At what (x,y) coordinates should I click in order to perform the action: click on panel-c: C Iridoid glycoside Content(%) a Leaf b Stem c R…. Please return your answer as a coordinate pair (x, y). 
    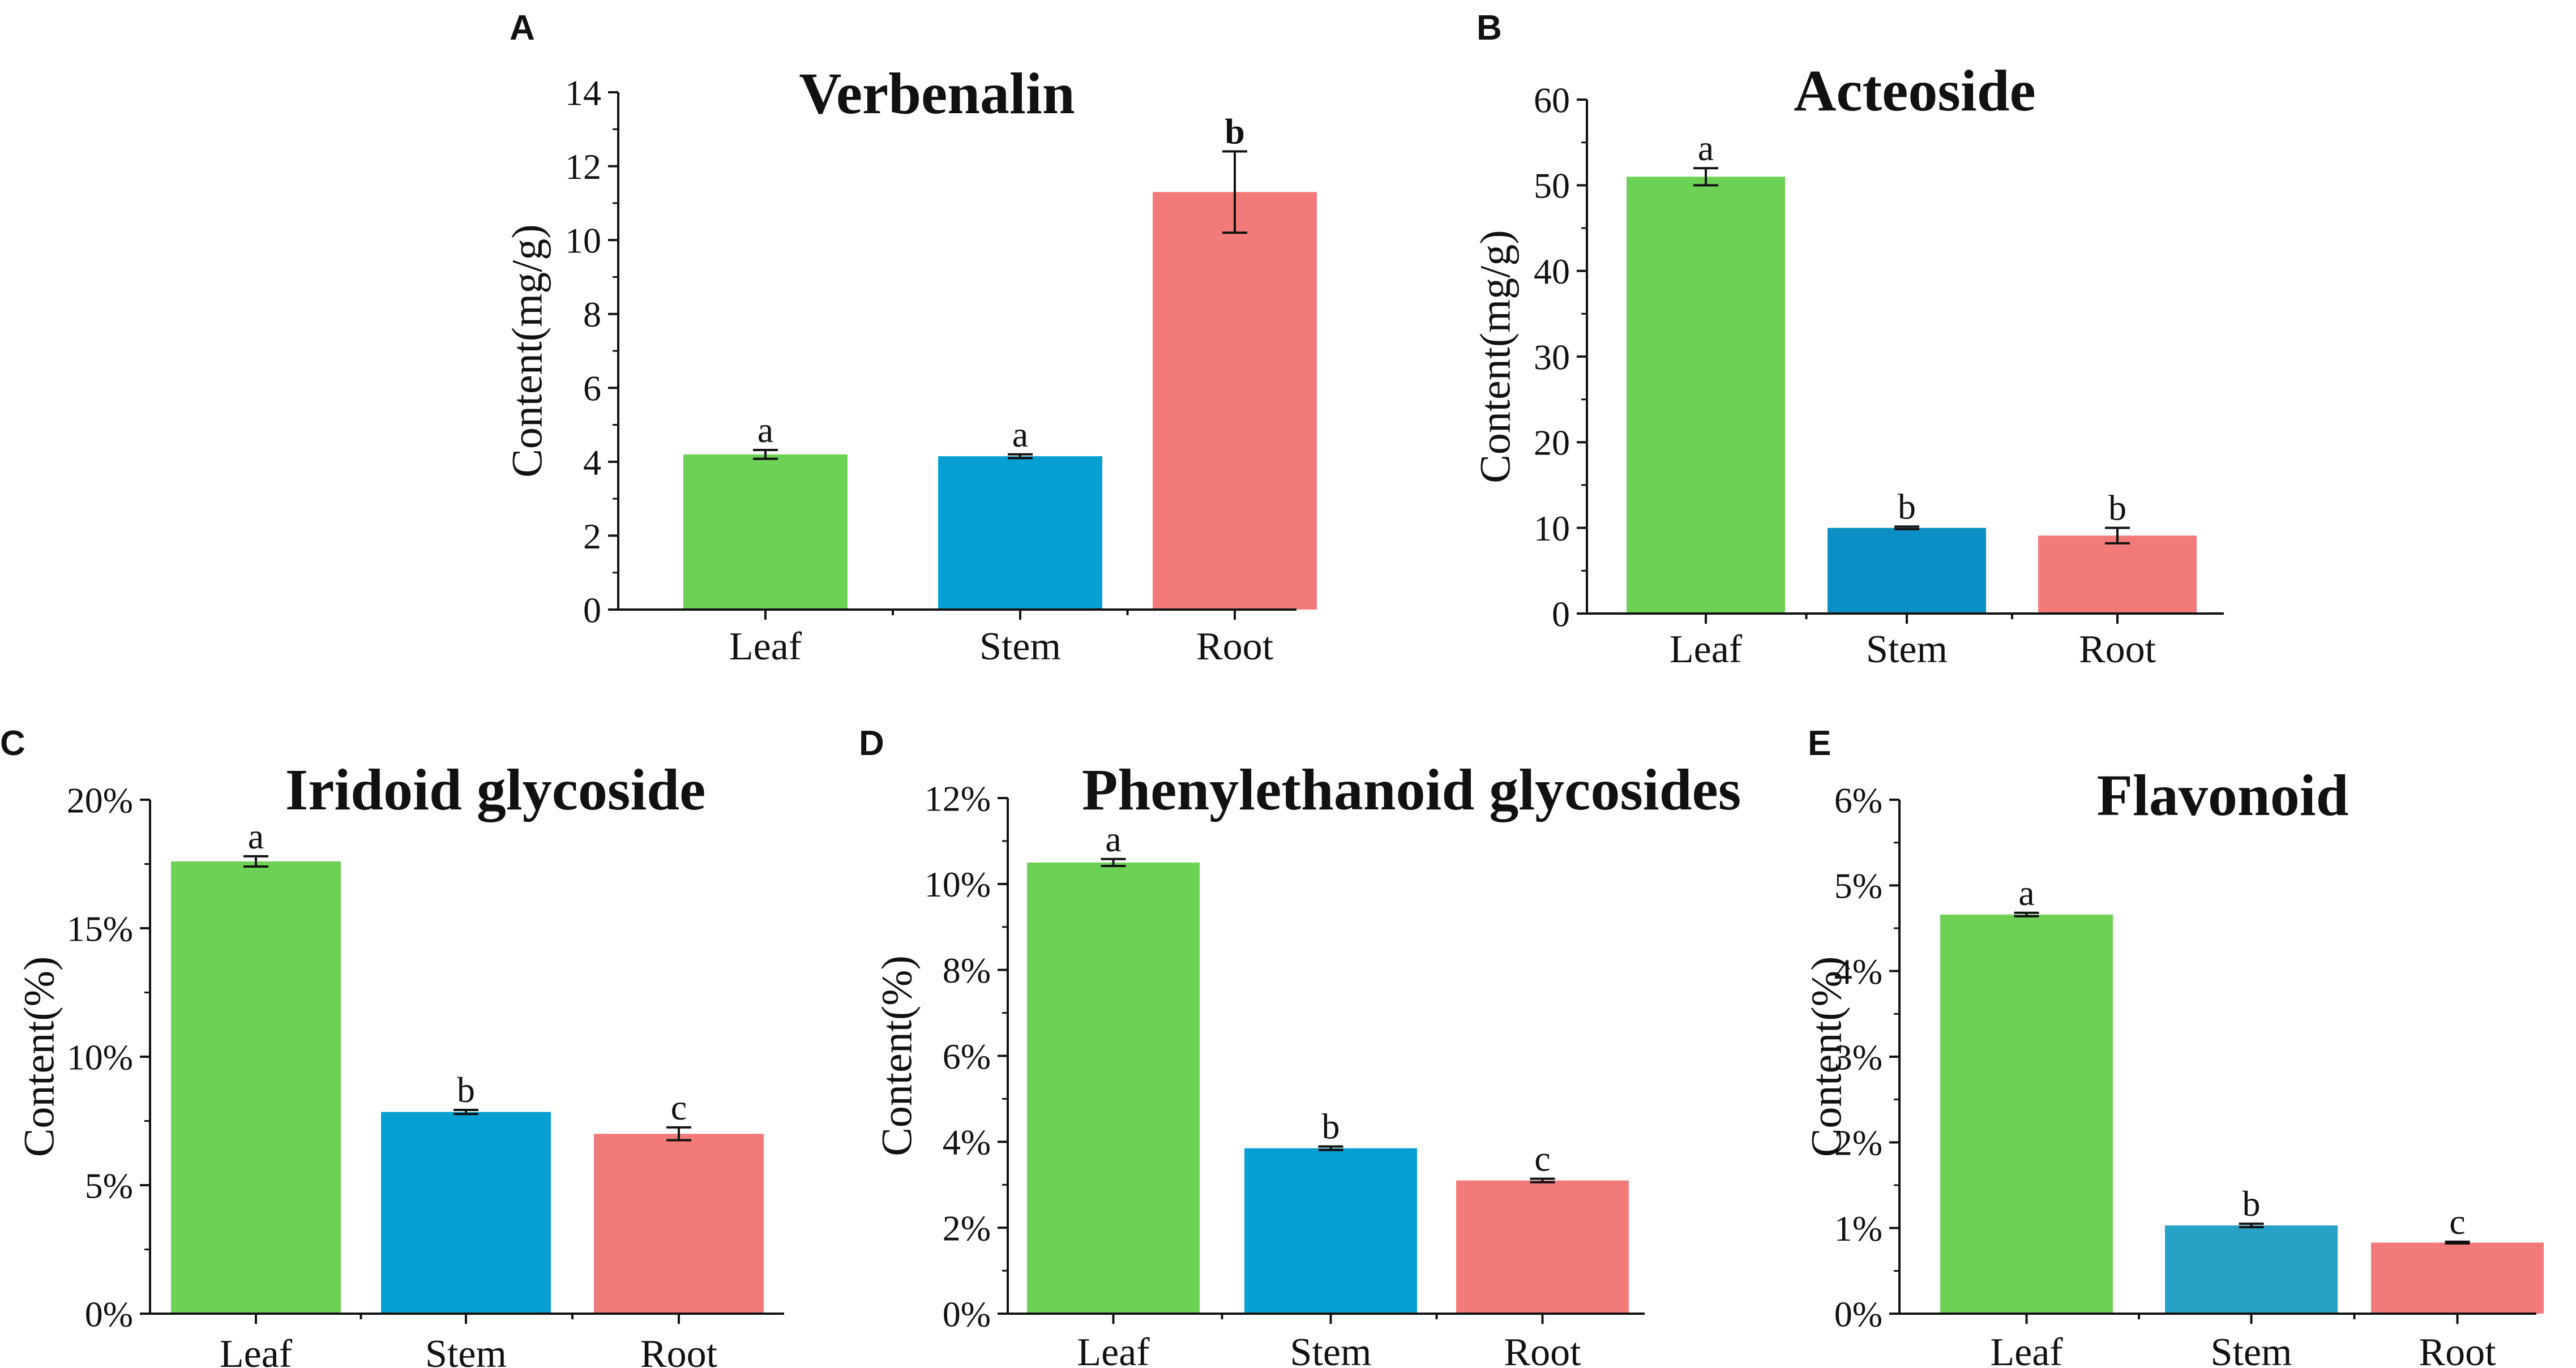
    Looking at the image, I should click on (392, 1046).